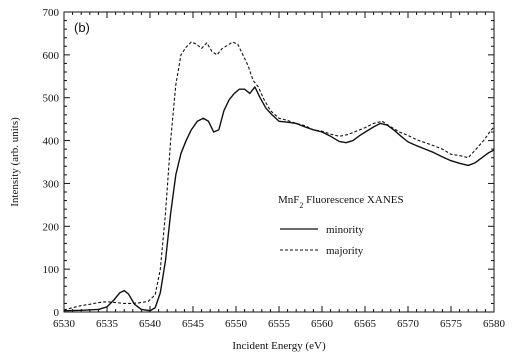 This screenshot has height=358, width=514. Describe the element at coordinates (51, 227) in the screenshot. I see `y-tick-label: 200` at that location.